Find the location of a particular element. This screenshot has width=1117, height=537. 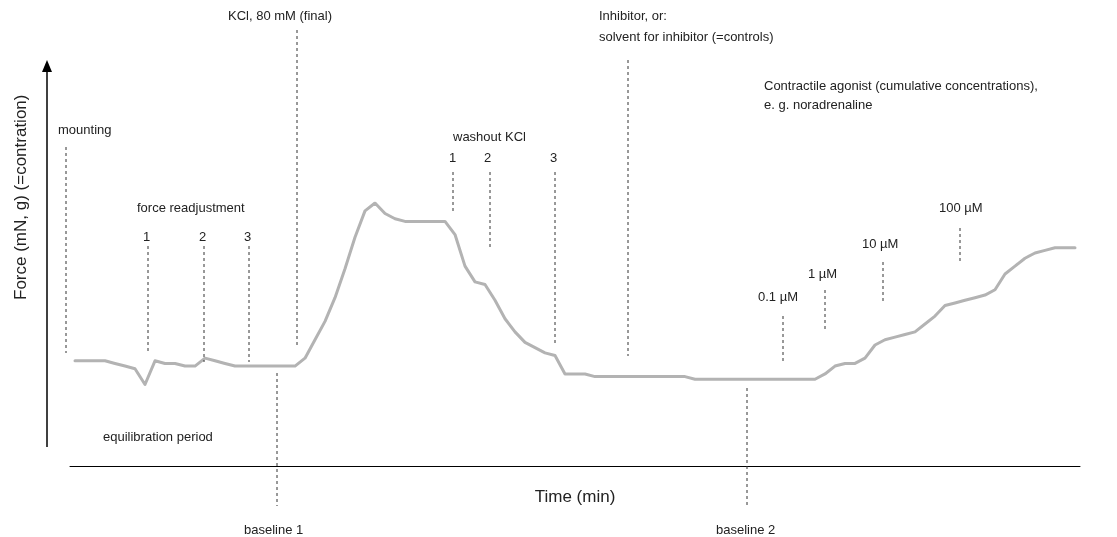

annotation: 1 is located at coordinates (147, 236).